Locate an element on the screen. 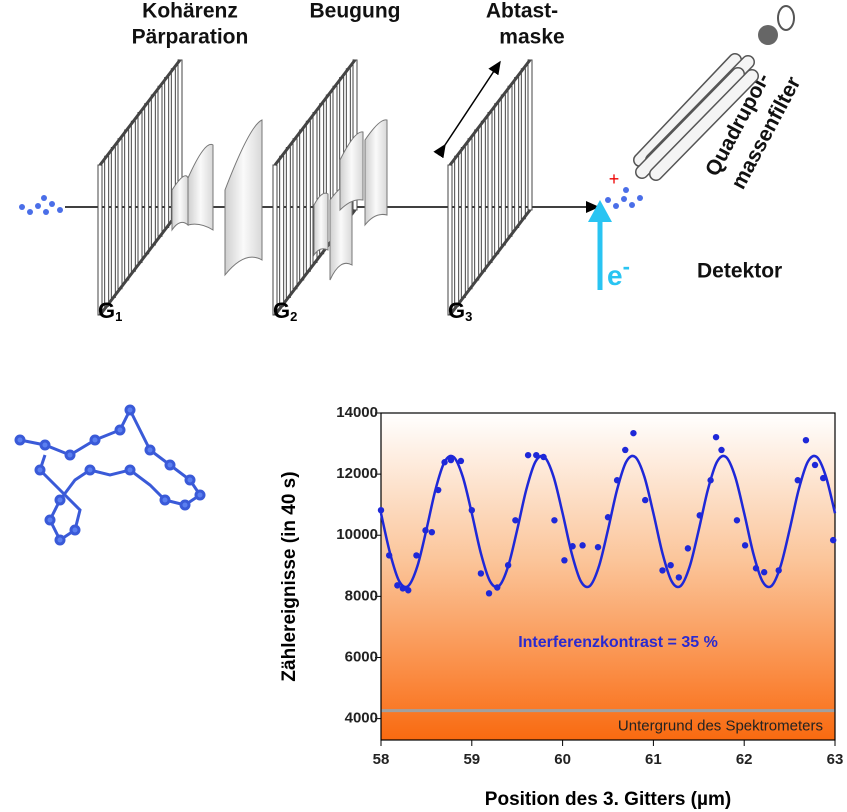  x-tick-label: 61 is located at coordinates (653, 759).